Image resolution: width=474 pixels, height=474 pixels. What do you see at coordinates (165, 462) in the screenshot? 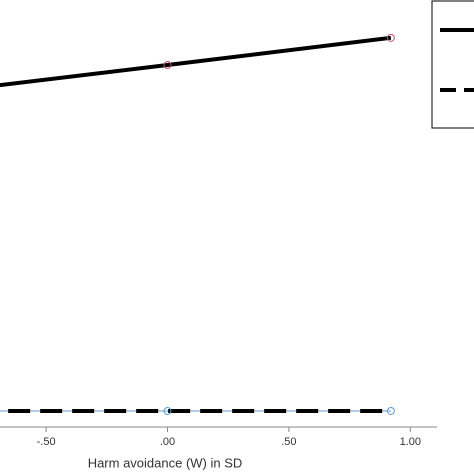
I see `x-axis-label: Harm avoidance (W) in SD` at bounding box center [165, 462].